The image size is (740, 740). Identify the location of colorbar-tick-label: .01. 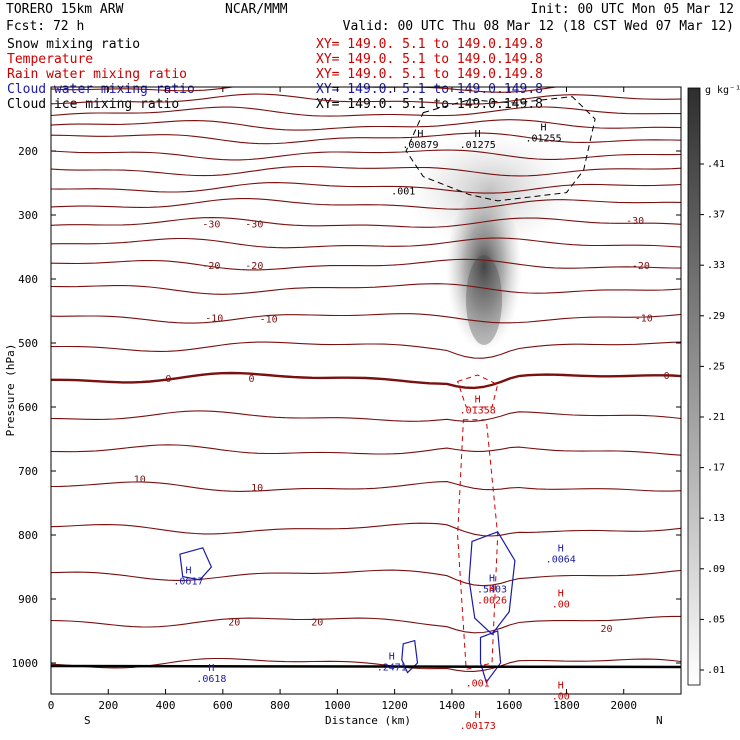
(716, 670).